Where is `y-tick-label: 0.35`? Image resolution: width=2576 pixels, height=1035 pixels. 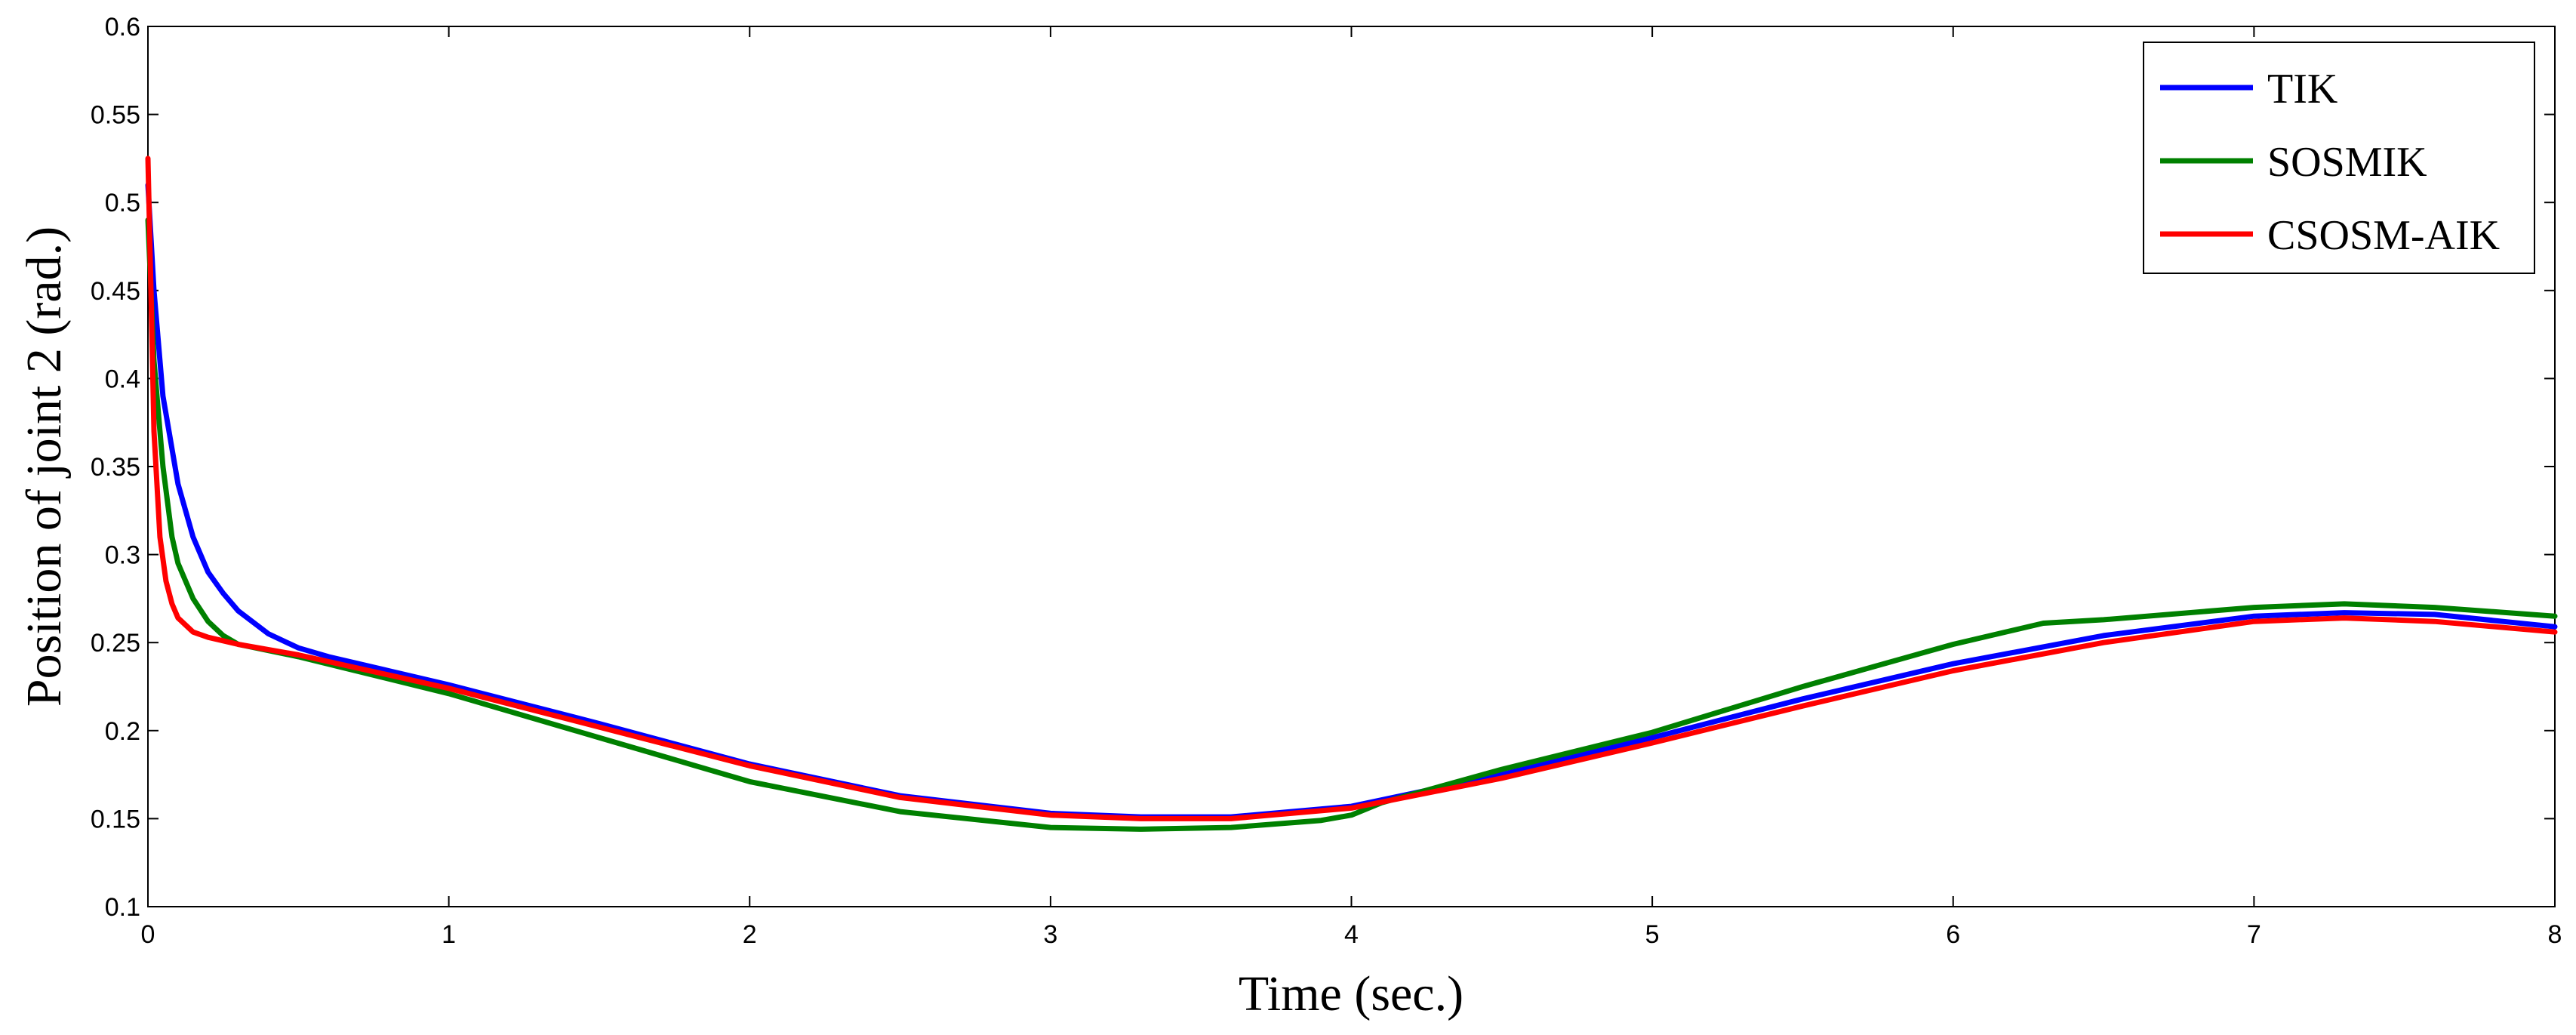 y-tick-label: 0.35 is located at coordinates (115, 468).